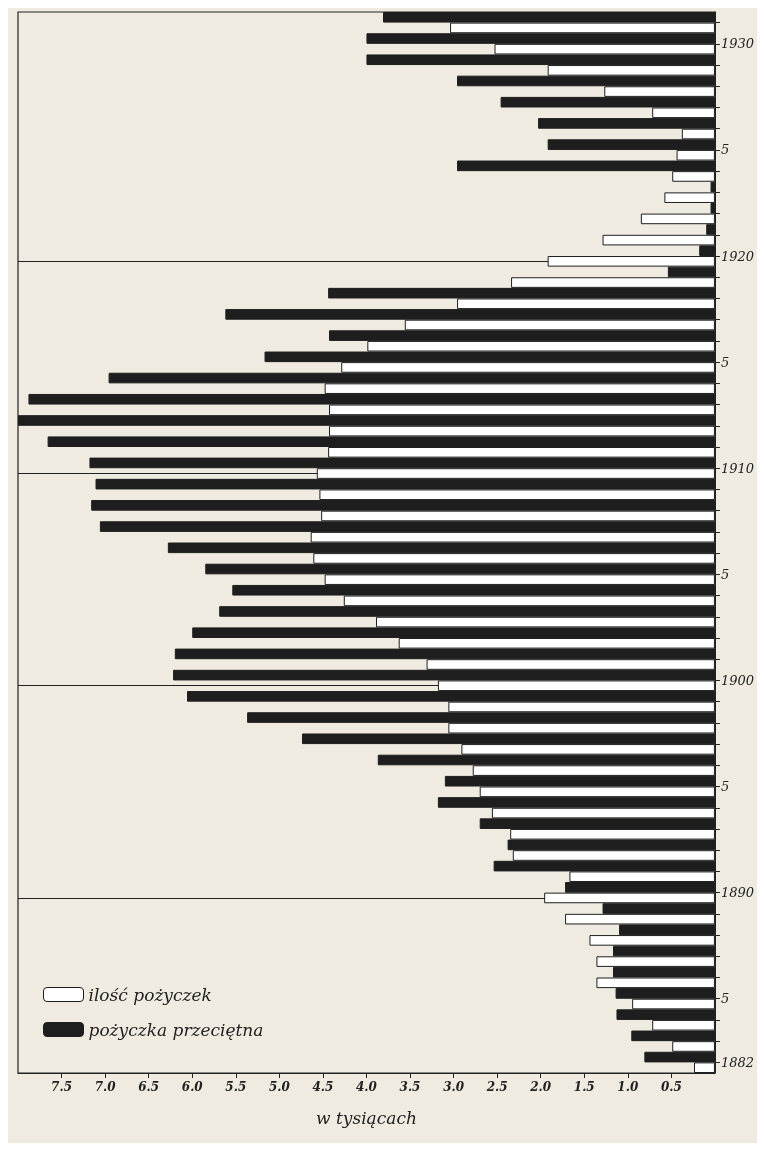  I want to click on x-tick-label: 2.0, so click(540, 1087).